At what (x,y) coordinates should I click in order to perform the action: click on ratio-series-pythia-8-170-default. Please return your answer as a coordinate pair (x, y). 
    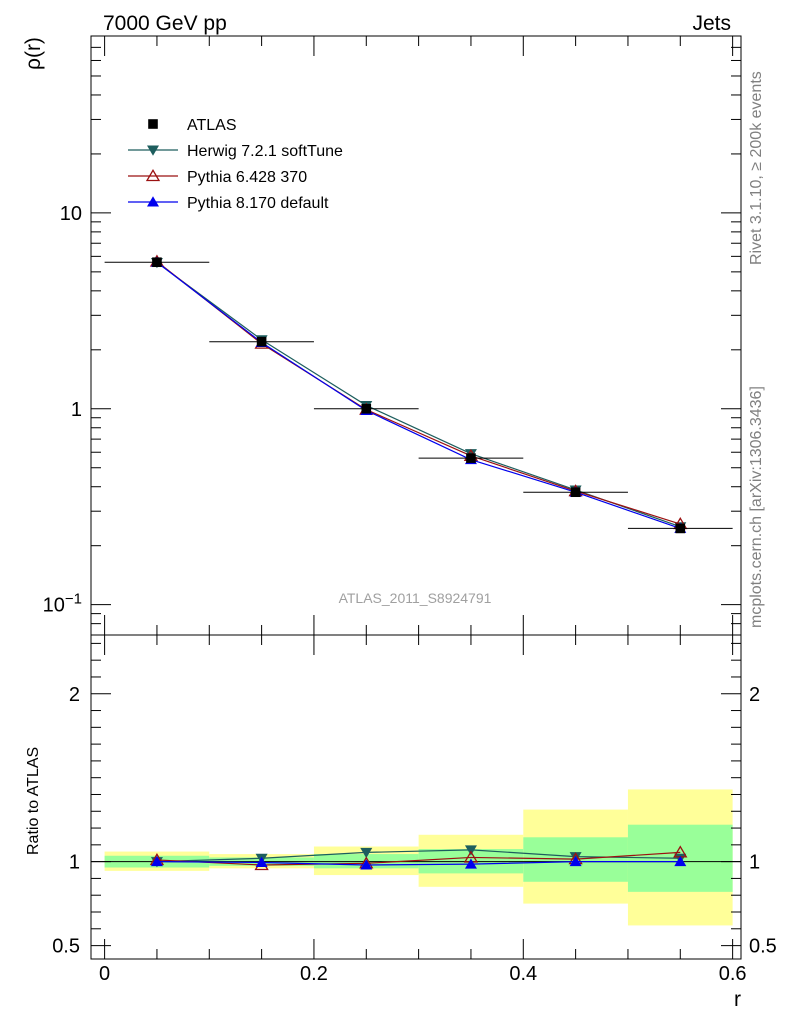
    Looking at the image, I should click on (418, 862).